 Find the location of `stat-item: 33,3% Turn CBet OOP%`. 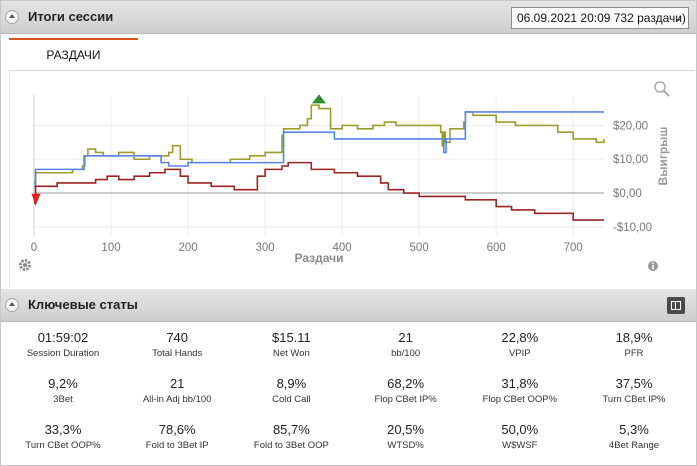

stat-item: 33,3% Turn CBet OOP% is located at coordinates (63, 436).